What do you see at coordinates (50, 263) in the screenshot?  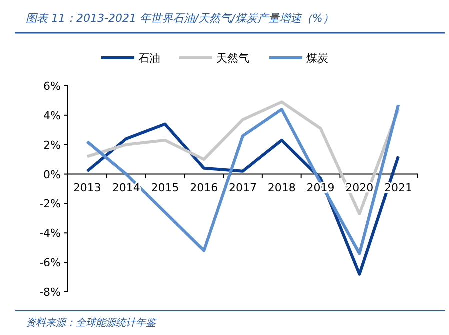 I see `y-tick-label: -6%` at bounding box center [50, 263].